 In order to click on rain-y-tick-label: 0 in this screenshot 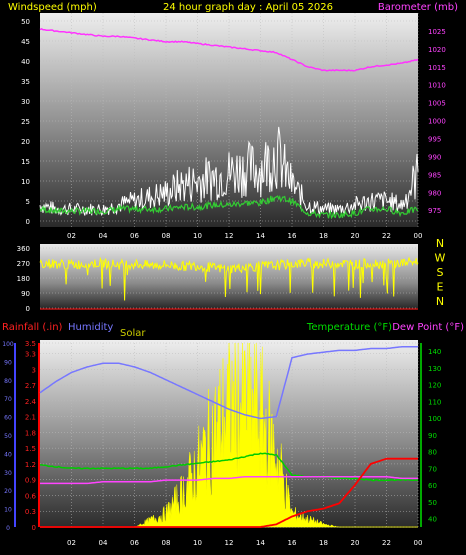, I will do `click(34, 528)`.